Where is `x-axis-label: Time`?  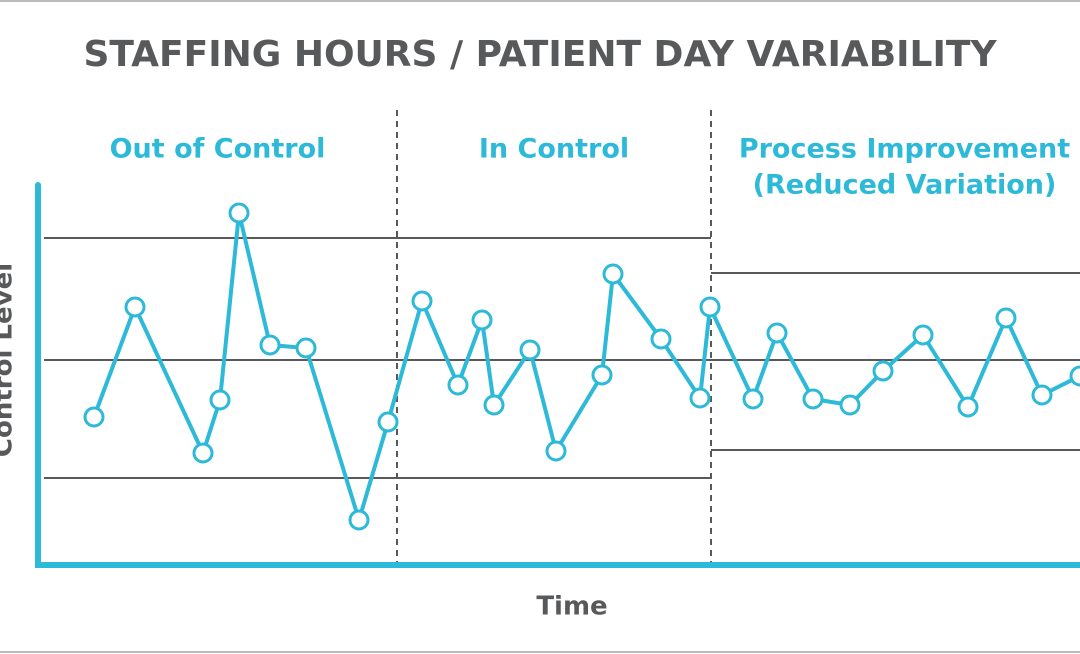 x-axis-label: Time is located at coordinates (571, 607).